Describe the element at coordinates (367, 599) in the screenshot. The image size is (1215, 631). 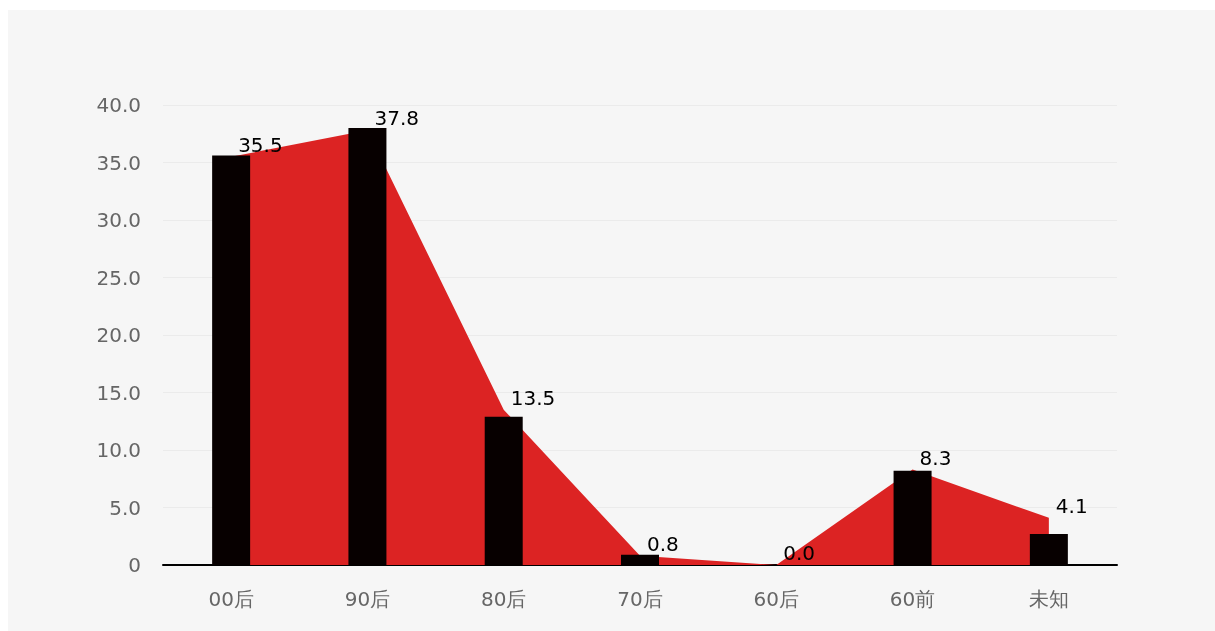
I see `x-tick-label: 90后` at that location.